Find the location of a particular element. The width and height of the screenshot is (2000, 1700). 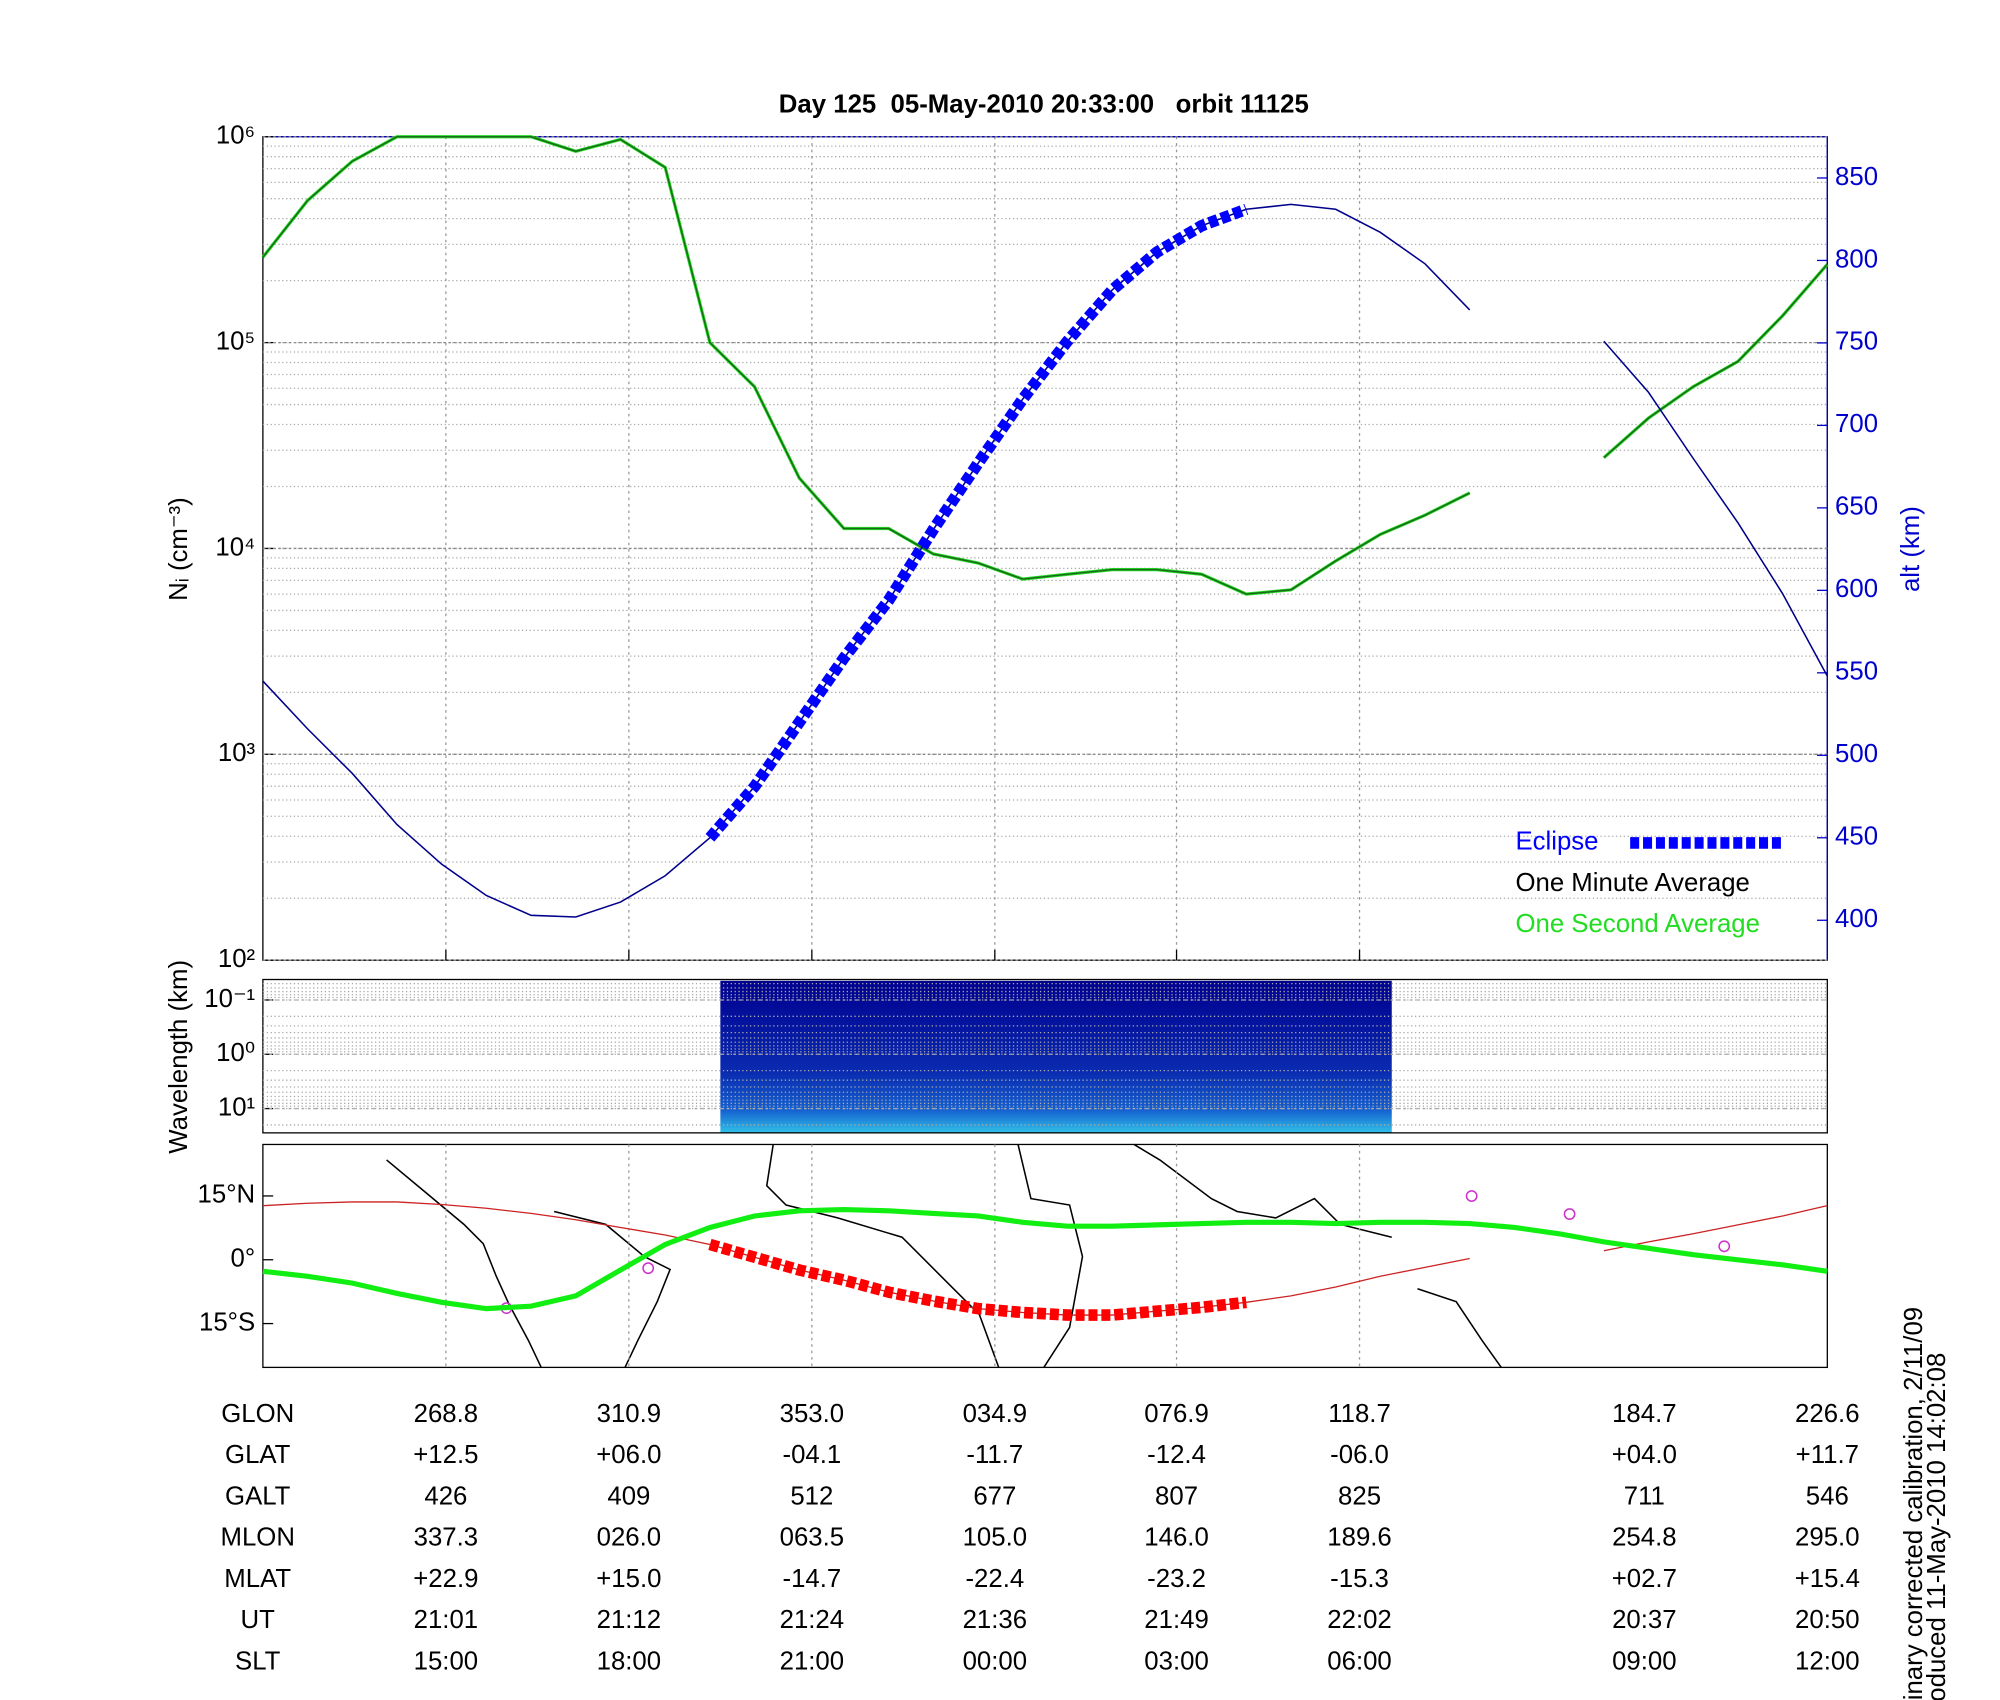

cell: 512 is located at coordinates (811, 1496).